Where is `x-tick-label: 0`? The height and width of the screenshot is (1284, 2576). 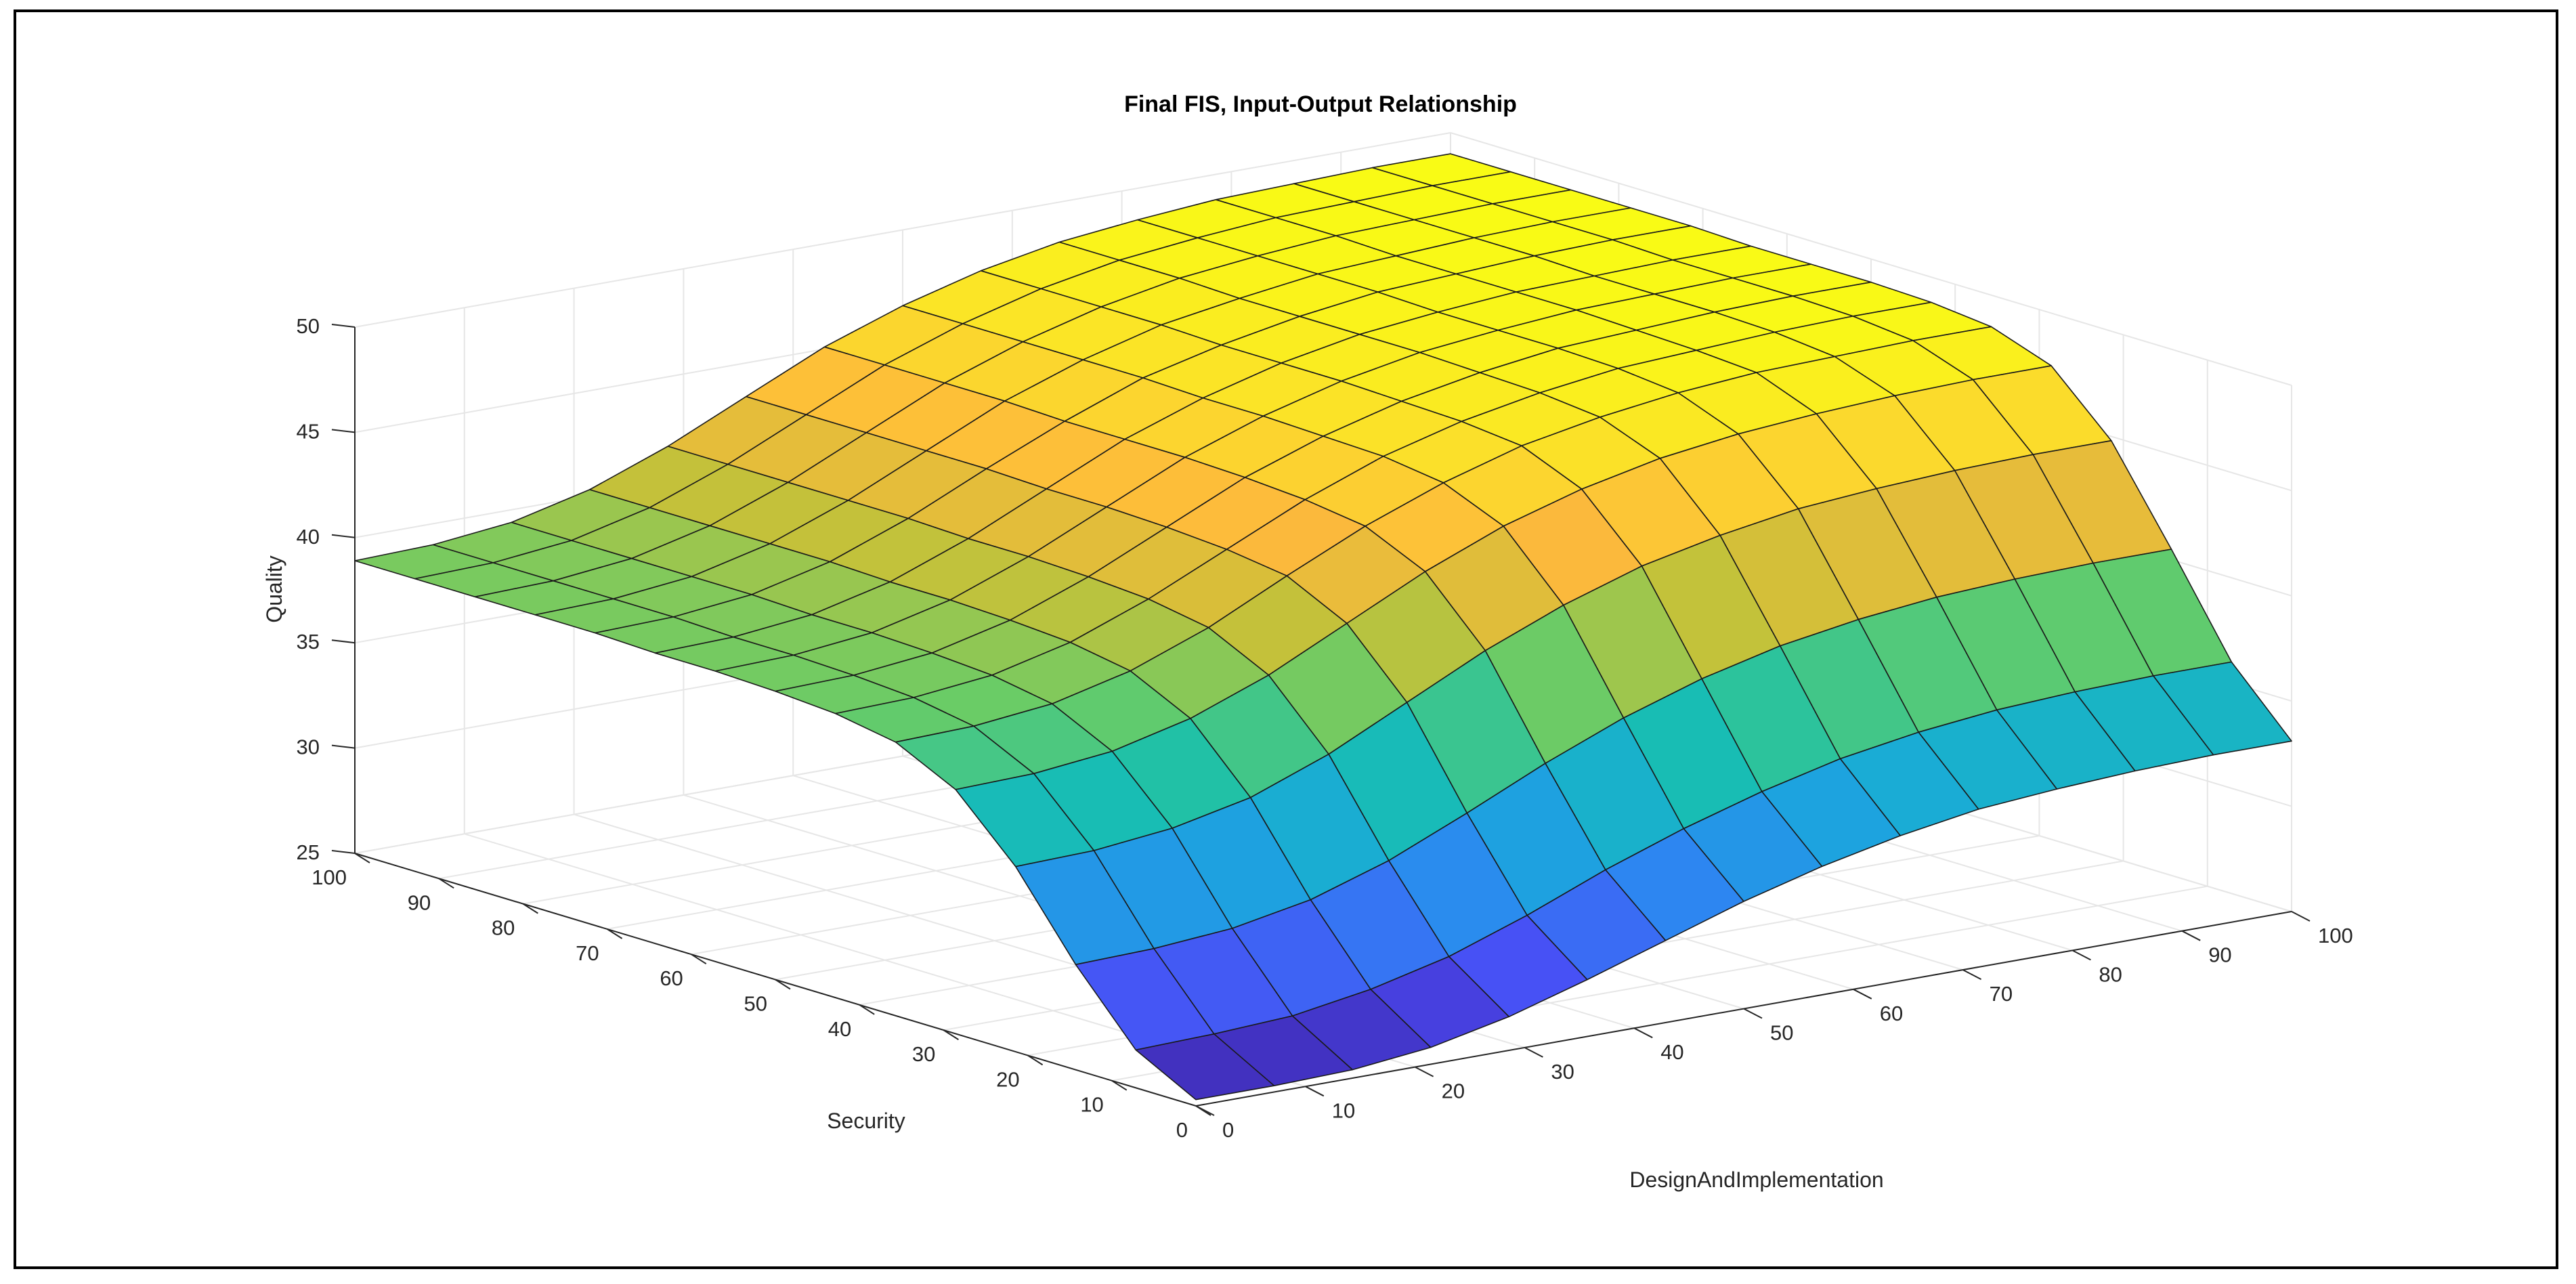
x-tick-label: 0 is located at coordinates (1228, 1130).